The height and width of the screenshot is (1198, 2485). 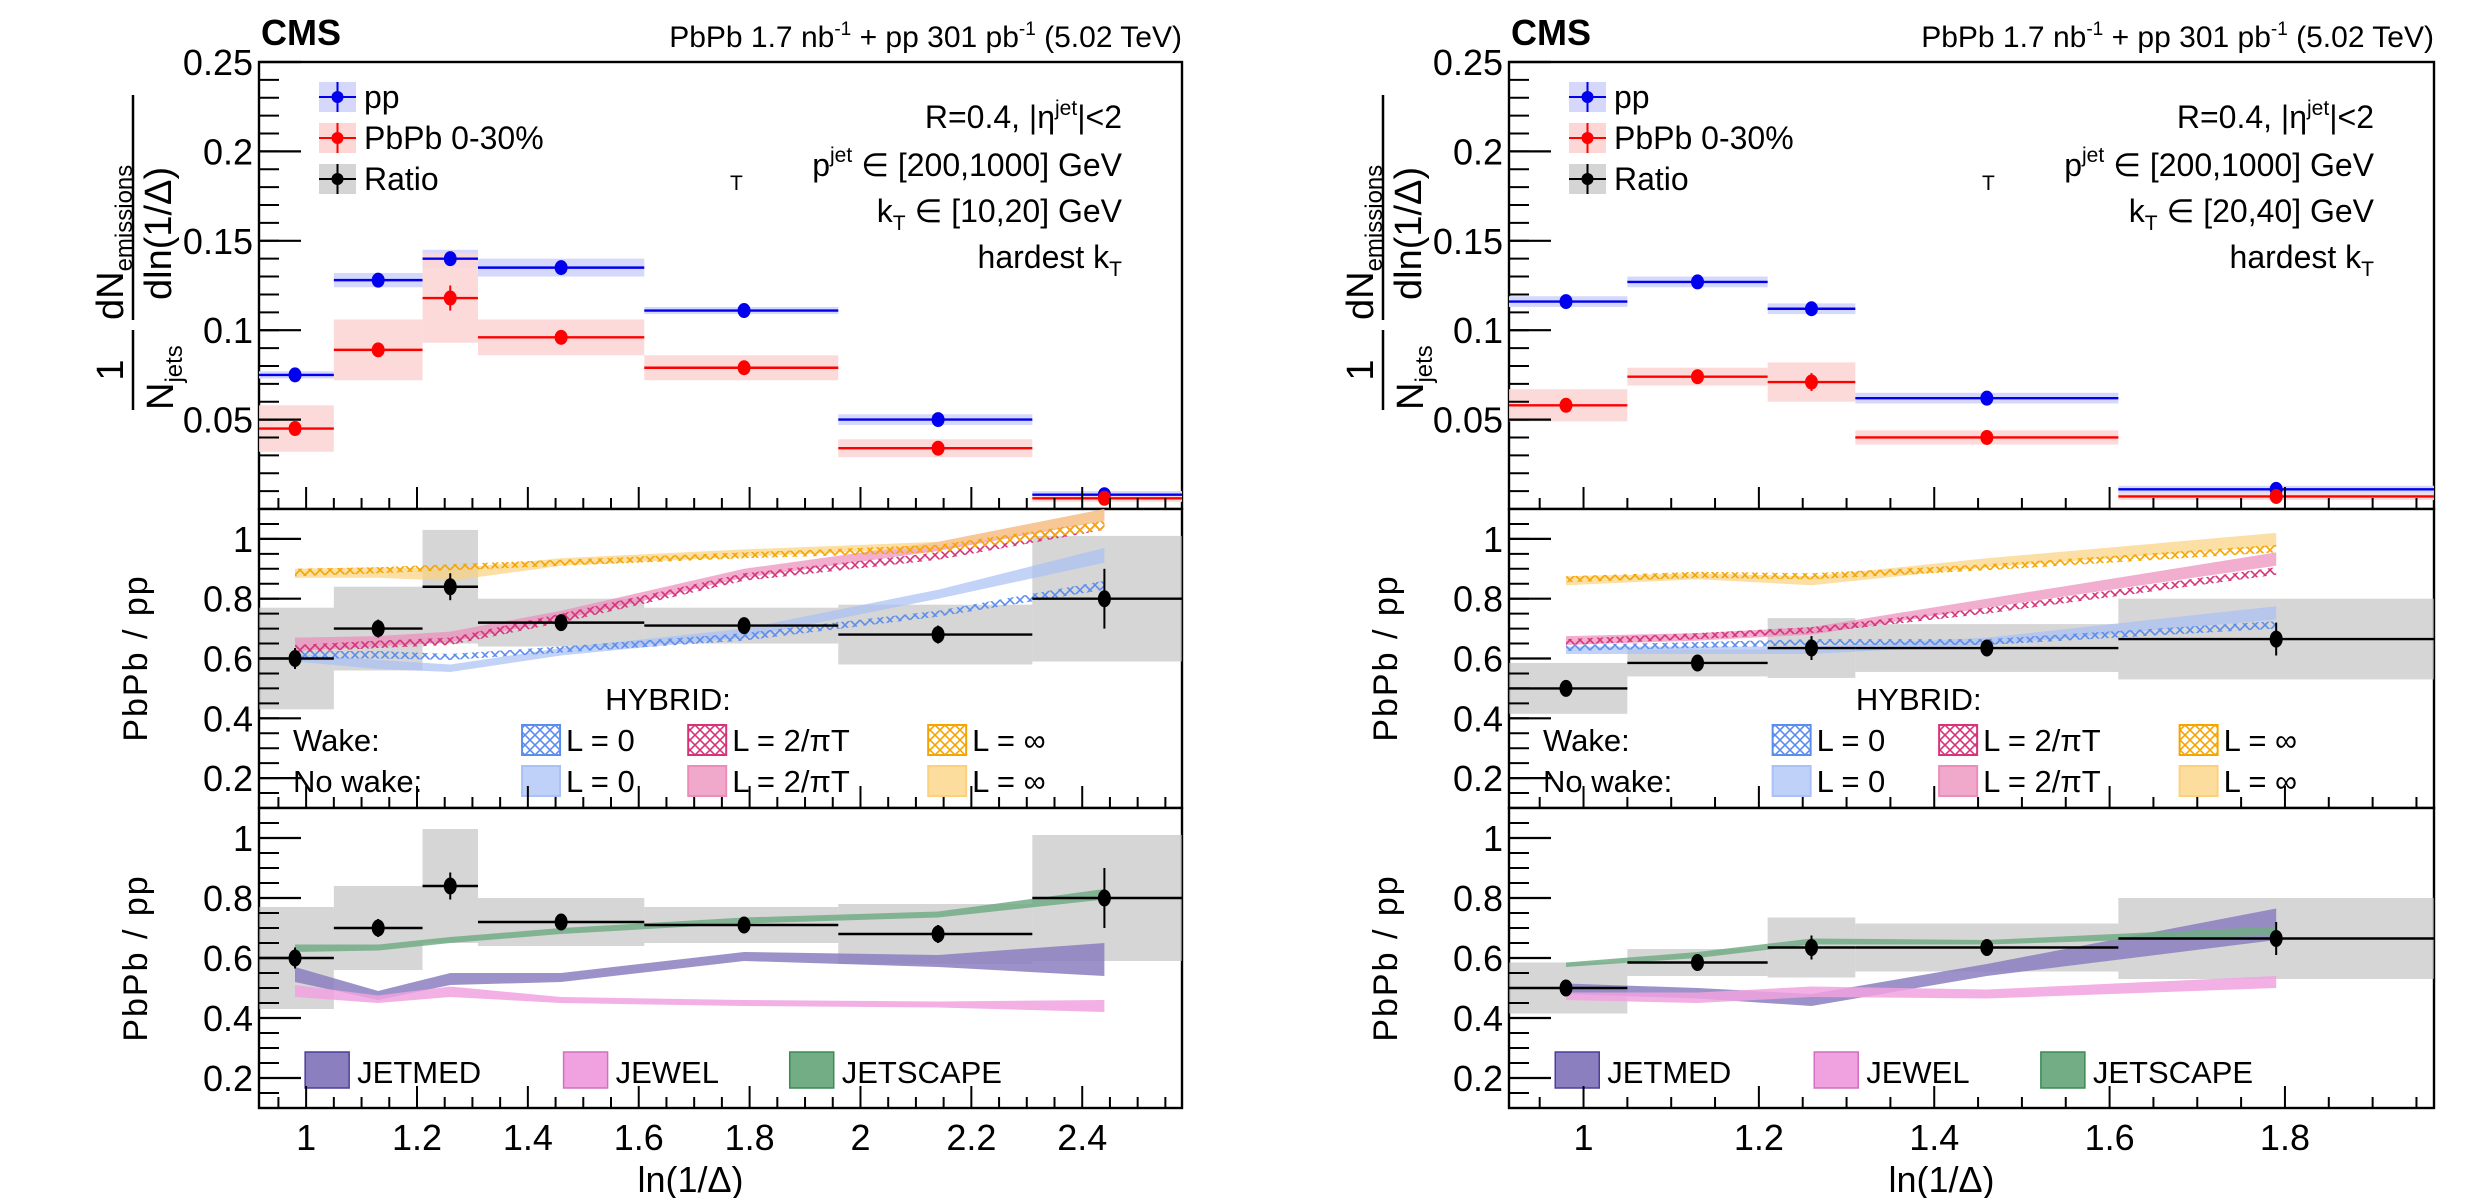 What do you see at coordinates (667, 1072) in the screenshot?
I see `legend-item-jewel: JEWEL` at bounding box center [667, 1072].